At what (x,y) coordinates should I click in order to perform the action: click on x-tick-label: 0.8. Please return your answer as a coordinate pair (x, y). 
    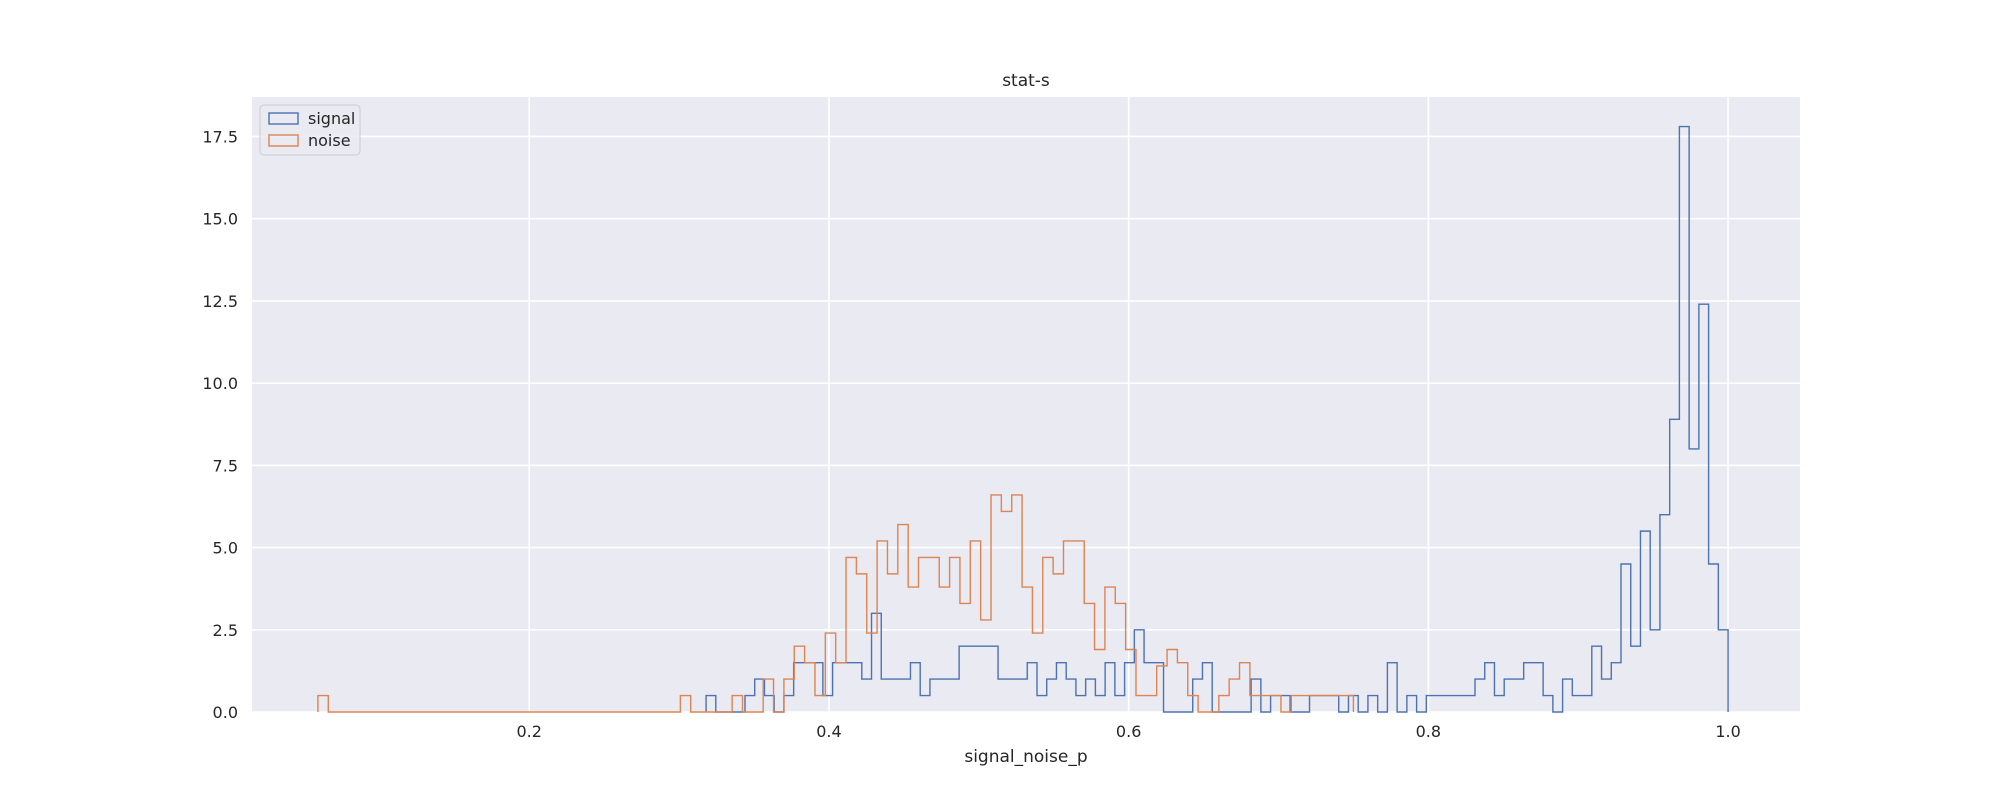
    Looking at the image, I should click on (1428, 731).